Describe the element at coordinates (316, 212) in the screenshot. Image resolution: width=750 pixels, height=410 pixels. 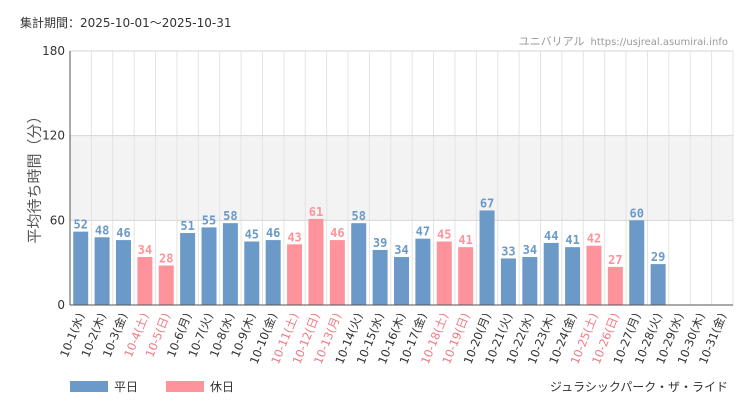
I see `bar-value-label: 61` at that location.